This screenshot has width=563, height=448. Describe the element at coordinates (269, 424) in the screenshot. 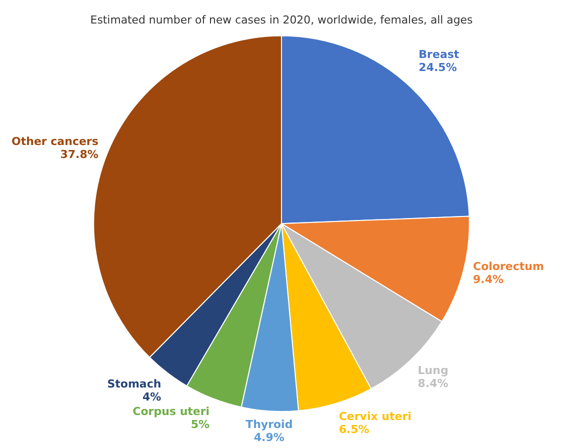

I see `slice-label: Thyroid` at that location.